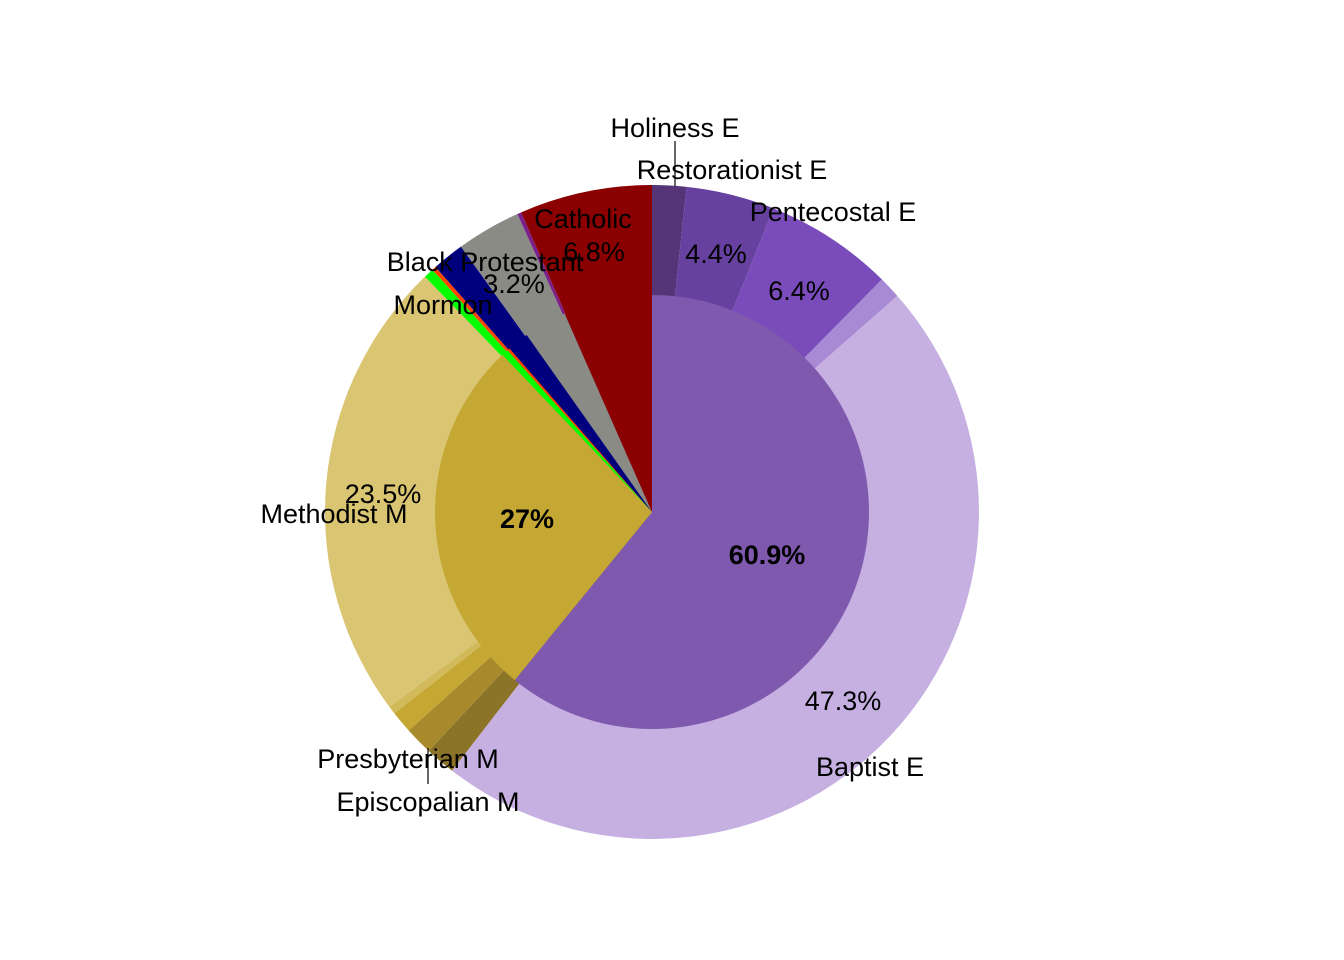 This screenshot has height=960, width=1344. I want to click on pentecostal-label: Pentecostal E, so click(833, 212).